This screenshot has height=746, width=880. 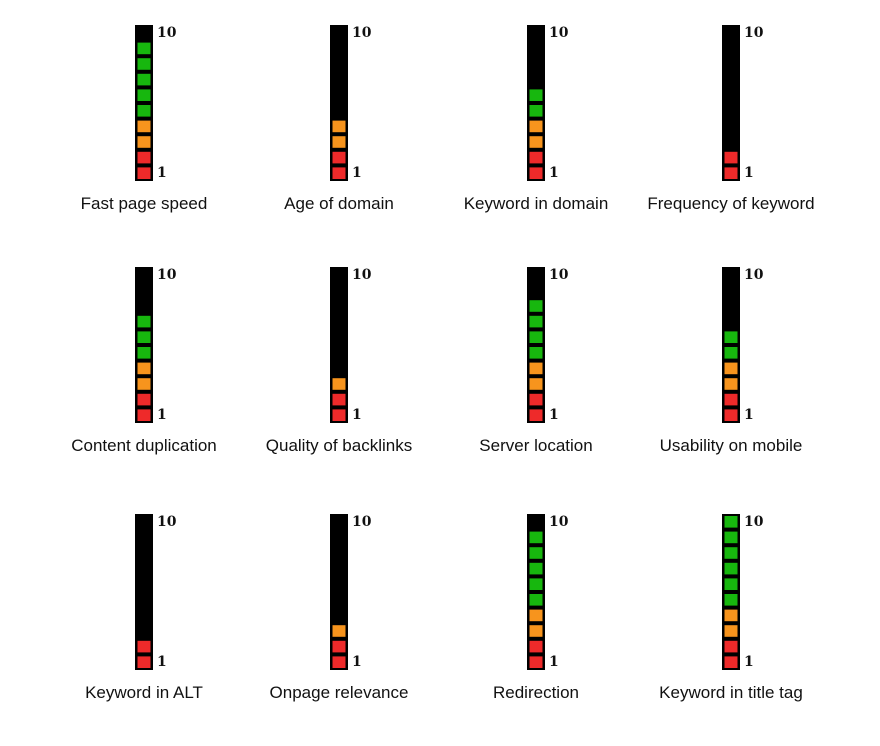 What do you see at coordinates (144, 203) in the screenshot?
I see `meter-label: Fast page speed` at bounding box center [144, 203].